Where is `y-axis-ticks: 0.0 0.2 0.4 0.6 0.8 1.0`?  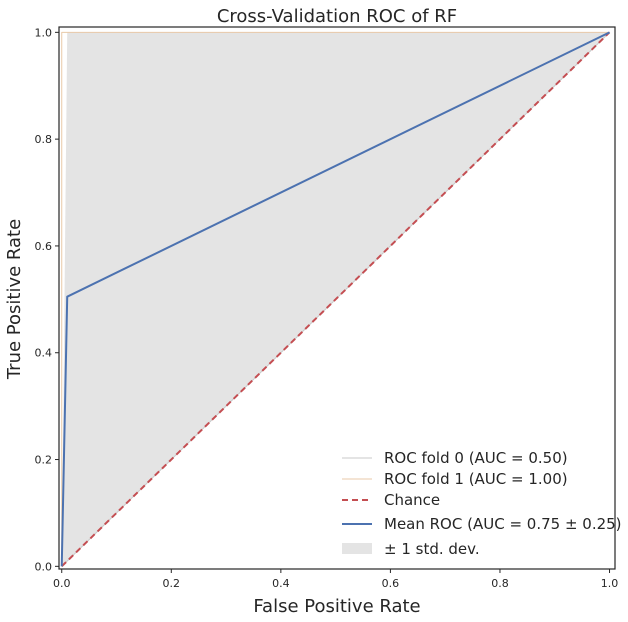
y-axis-ticks: 0.0 0.2 0.4 0.6 0.8 1.0 is located at coordinates (47, 299).